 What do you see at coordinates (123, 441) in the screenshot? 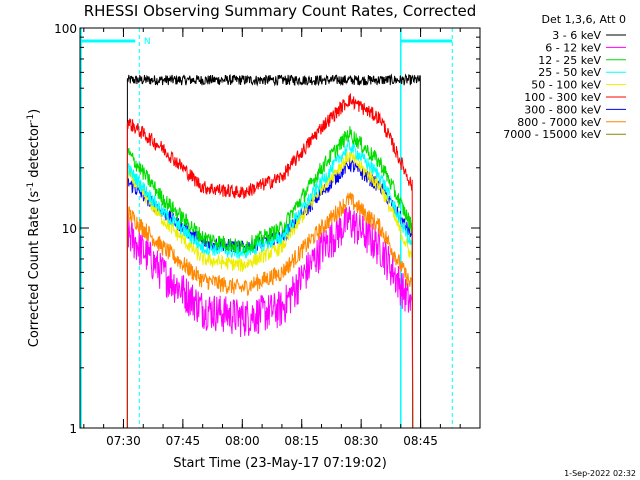
I see `x-tick-label: 07:30` at bounding box center [123, 441].